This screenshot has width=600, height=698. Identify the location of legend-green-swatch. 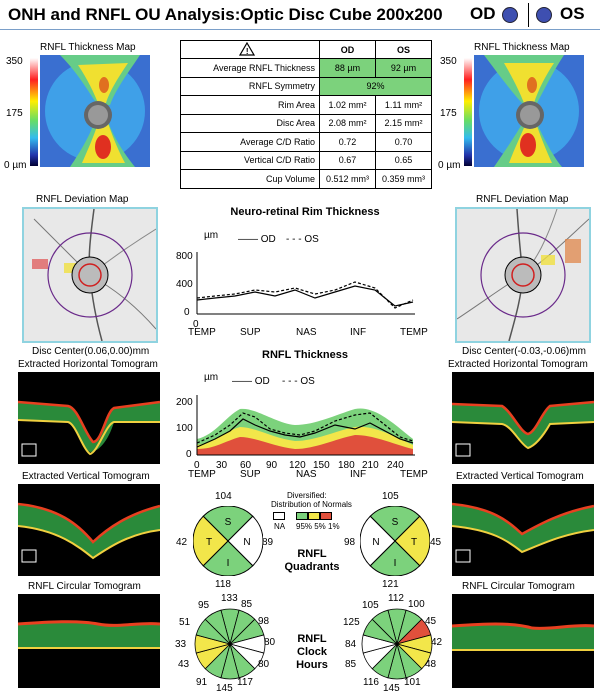
(302, 516).